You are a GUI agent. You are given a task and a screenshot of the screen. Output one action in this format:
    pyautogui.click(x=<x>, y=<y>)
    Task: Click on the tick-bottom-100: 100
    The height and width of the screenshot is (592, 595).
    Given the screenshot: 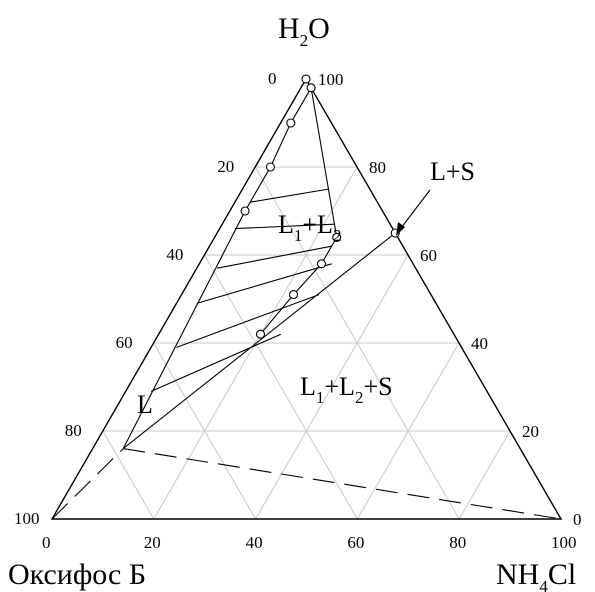 What is the action you would take?
    pyautogui.click(x=564, y=542)
    